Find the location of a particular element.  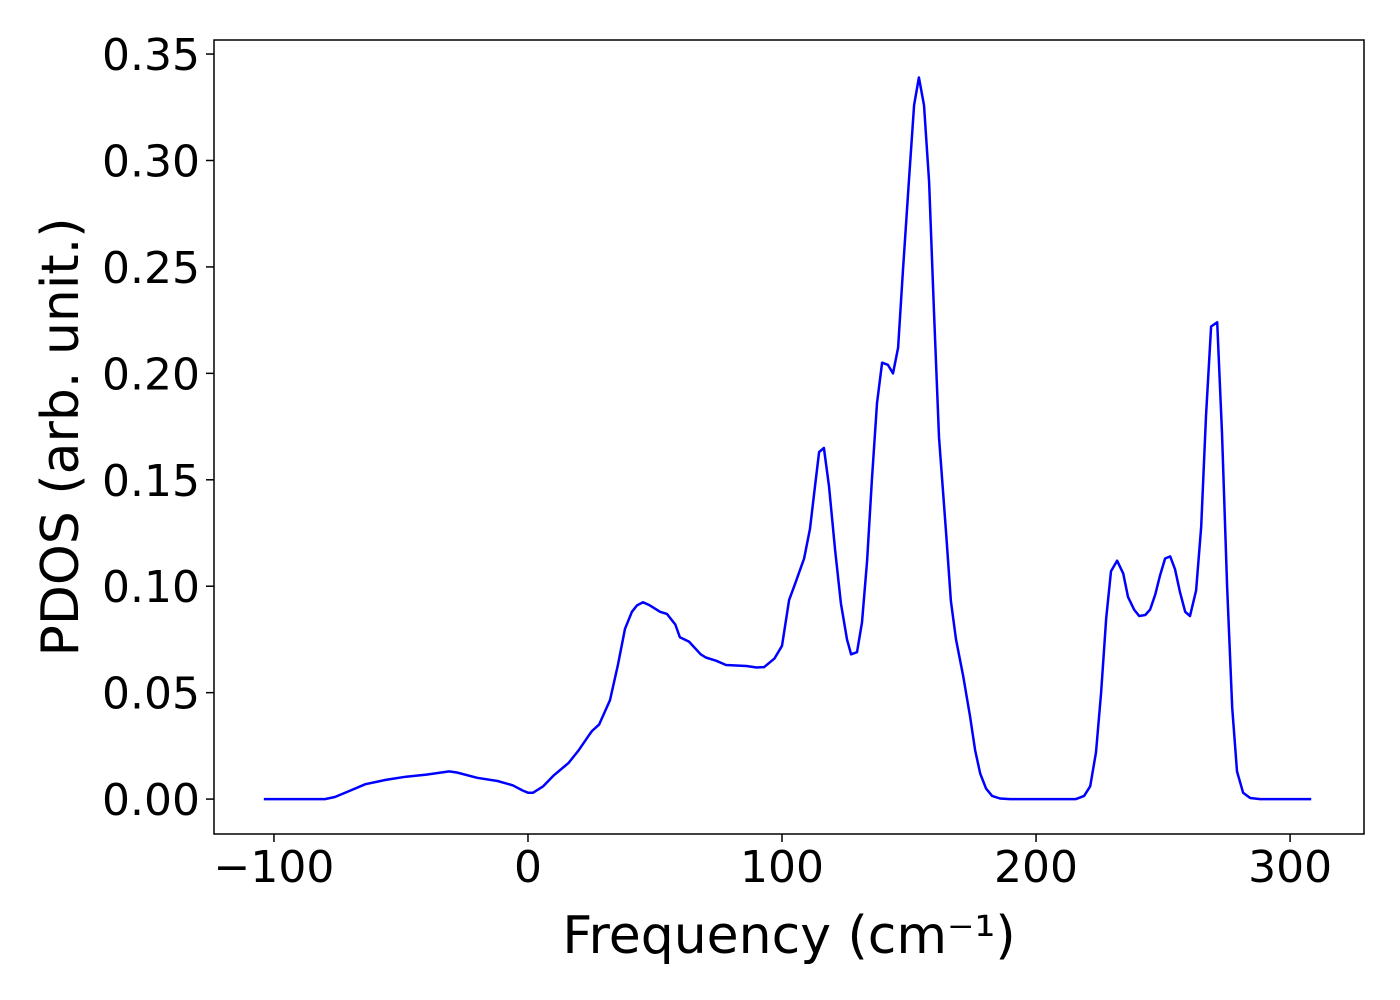

y-tick-label: 0.30 is located at coordinates (151, 161).